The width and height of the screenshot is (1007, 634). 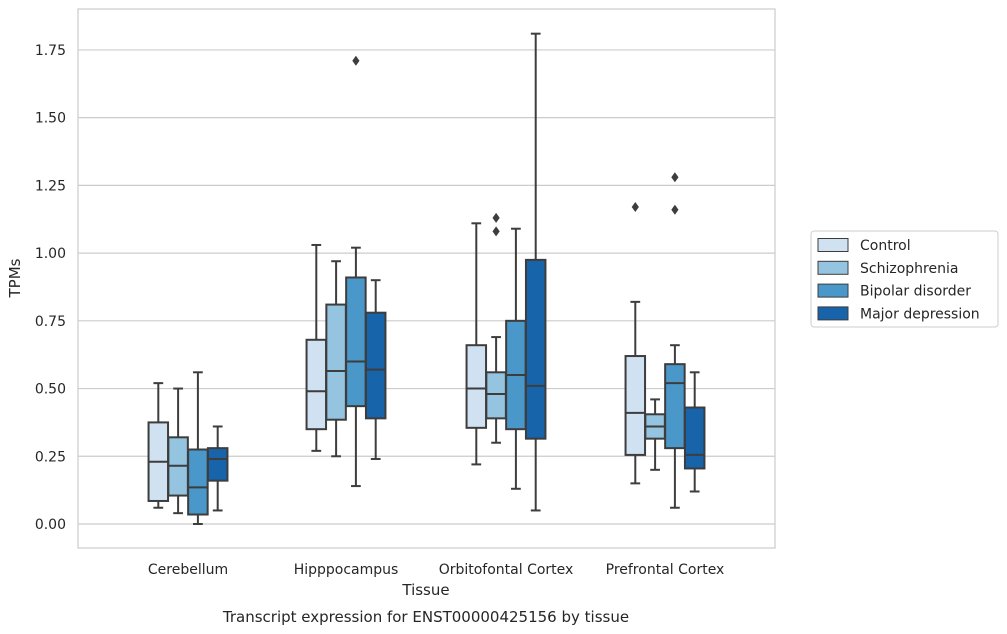 What do you see at coordinates (665, 570) in the screenshot?
I see `x-tick-label: Prefrontal Cortex` at bounding box center [665, 570].